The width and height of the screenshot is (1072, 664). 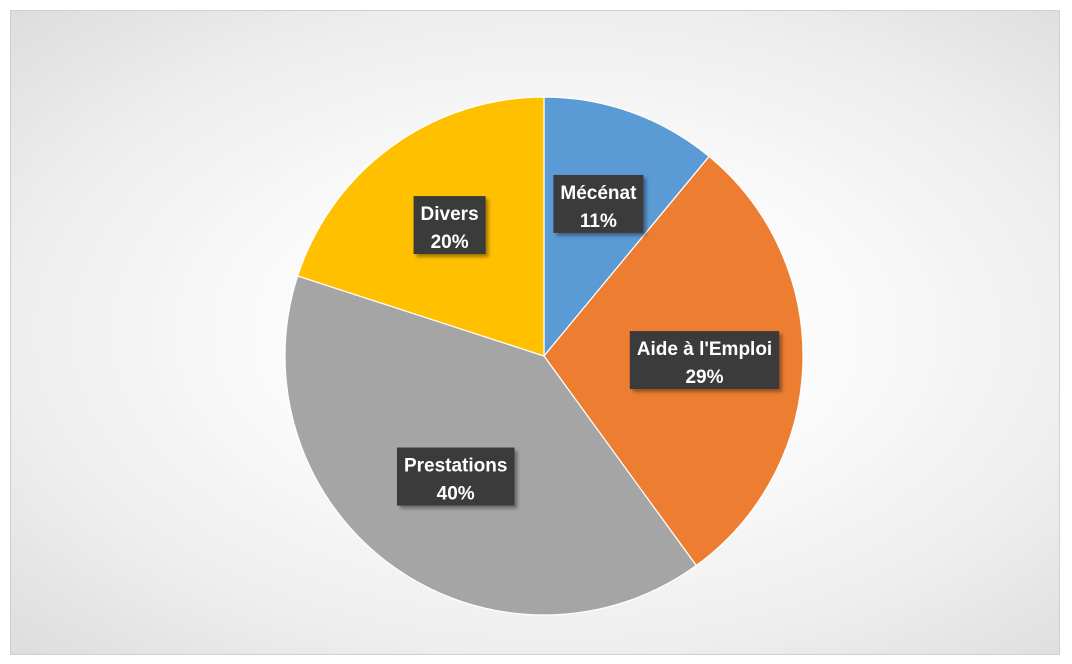 I want to click on data-label-percent: 29%, so click(x=704, y=377).